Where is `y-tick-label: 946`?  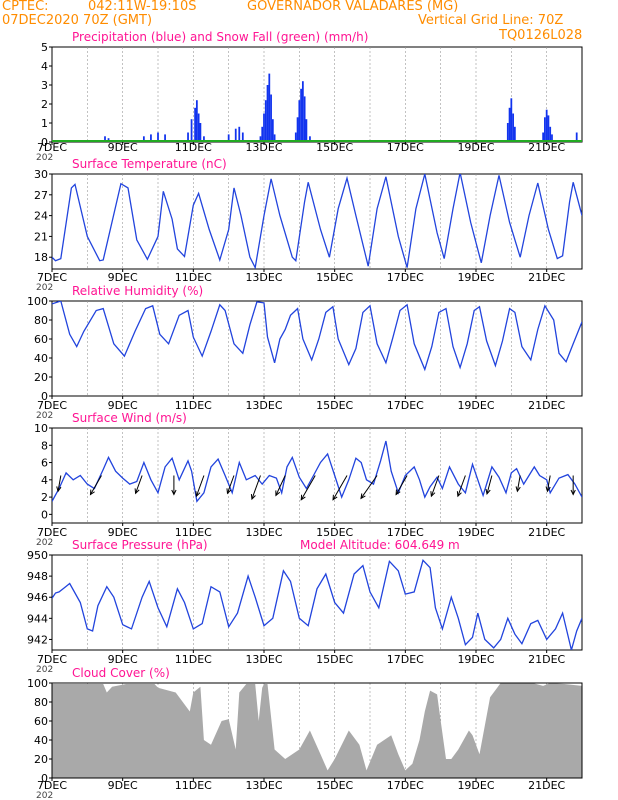
y-tick-label: 946 is located at coordinates (37, 597).